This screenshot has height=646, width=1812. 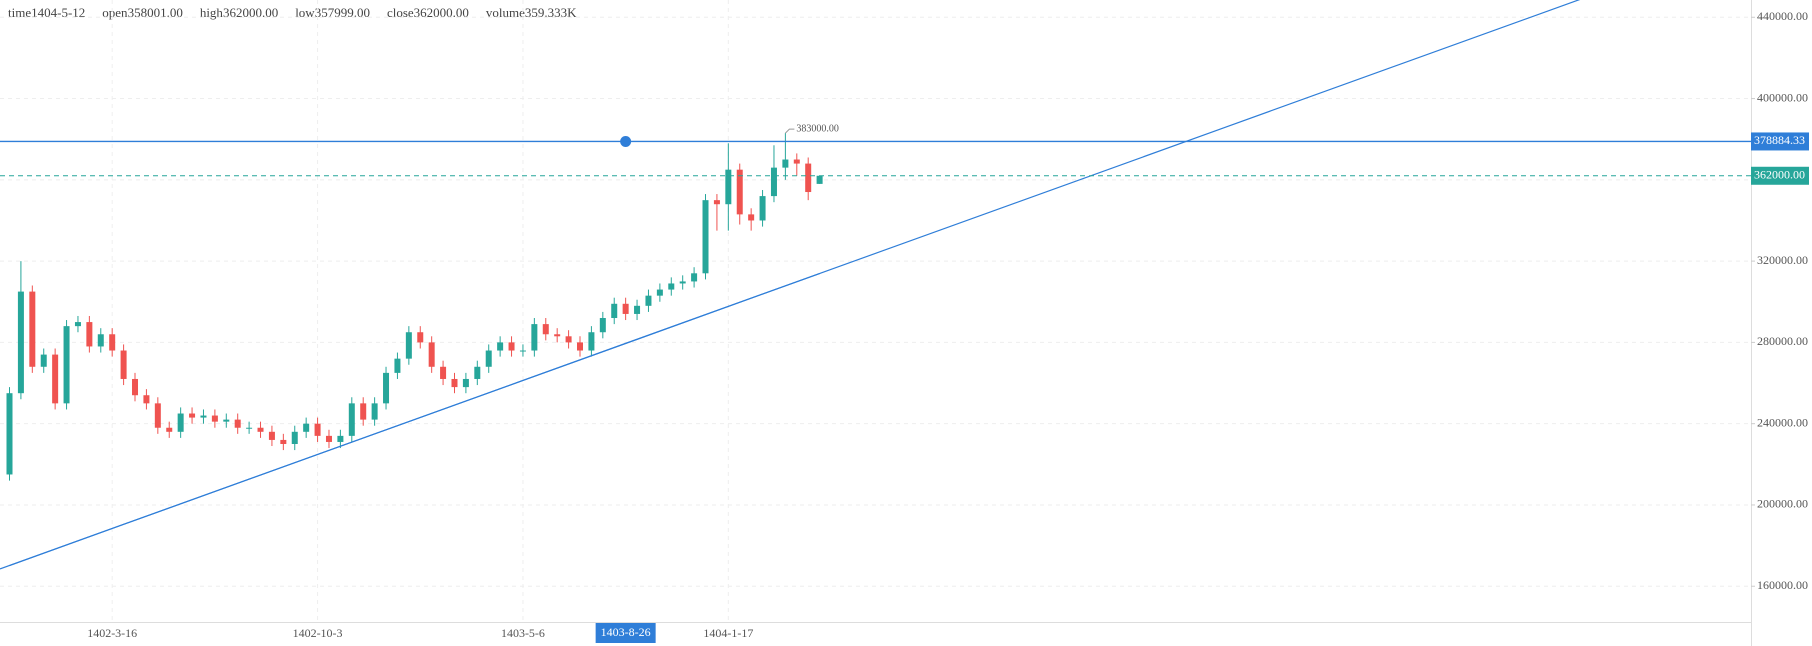 I want to click on horizontal-line-handle, so click(x=626, y=141).